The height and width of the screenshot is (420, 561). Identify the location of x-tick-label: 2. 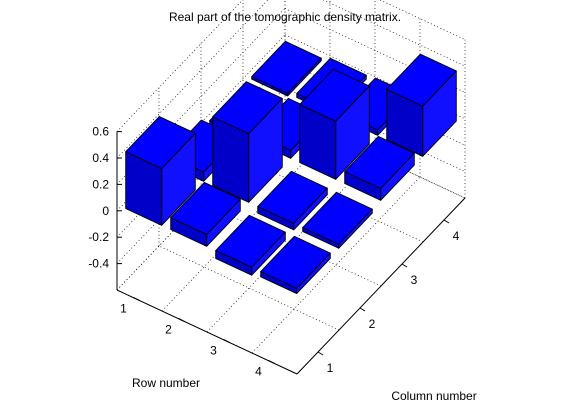
(372, 324).